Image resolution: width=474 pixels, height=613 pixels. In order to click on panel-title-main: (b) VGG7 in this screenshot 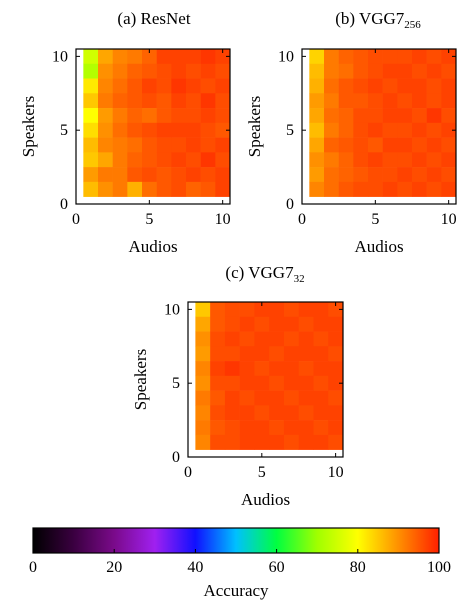, I will do `click(370, 18)`.